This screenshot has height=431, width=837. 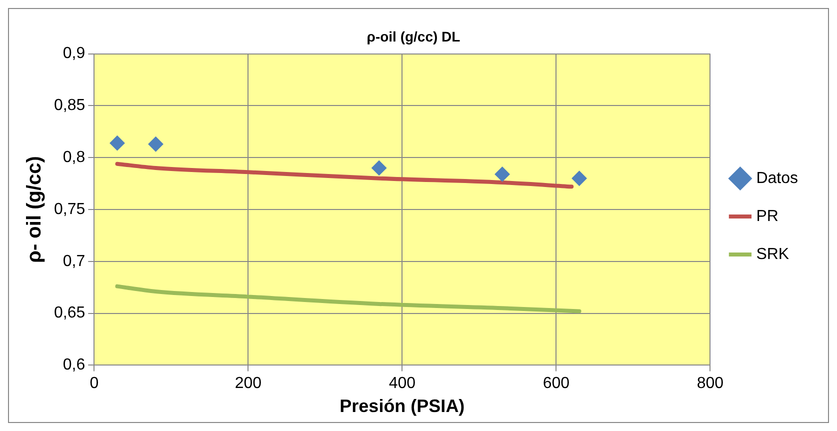 What do you see at coordinates (710, 383) in the screenshot?
I see `x-tick-label: 800` at bounding box center [710, 383].